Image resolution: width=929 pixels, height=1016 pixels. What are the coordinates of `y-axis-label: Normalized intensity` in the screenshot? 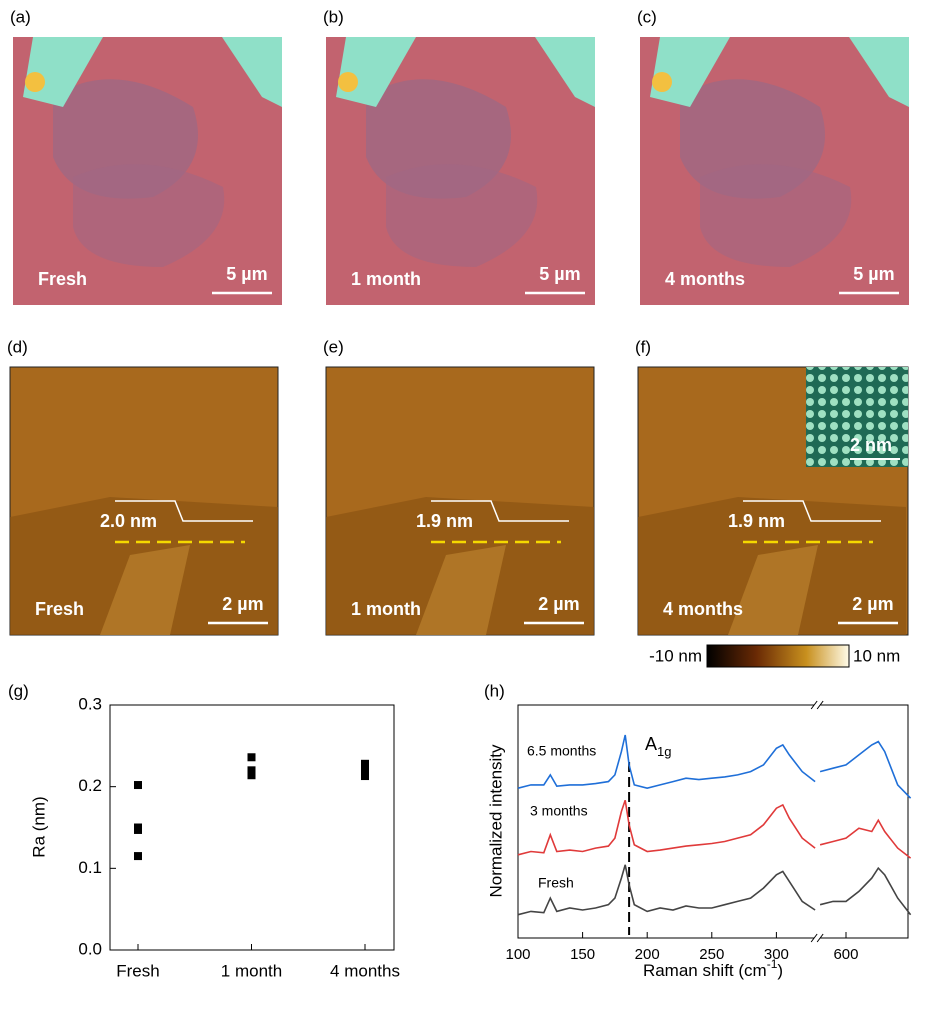 It's located at (495, 821).